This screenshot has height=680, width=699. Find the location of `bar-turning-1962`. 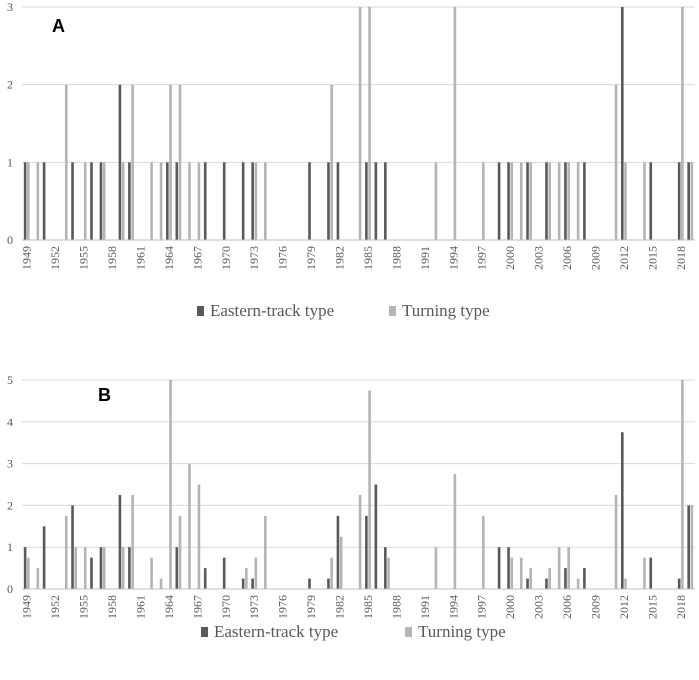

bar-turning-1962 is located at coordinates (151, 201).